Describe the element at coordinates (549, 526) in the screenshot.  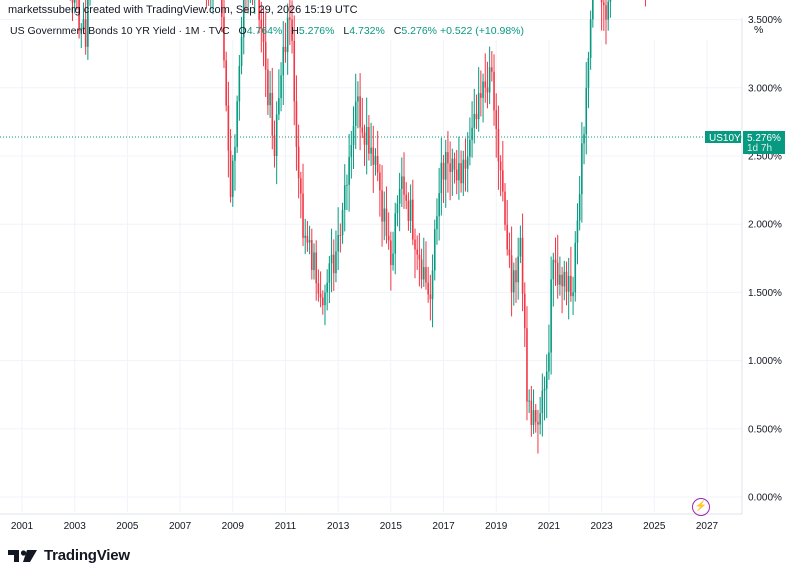
I see `x-tick-label: 2021` at that location.